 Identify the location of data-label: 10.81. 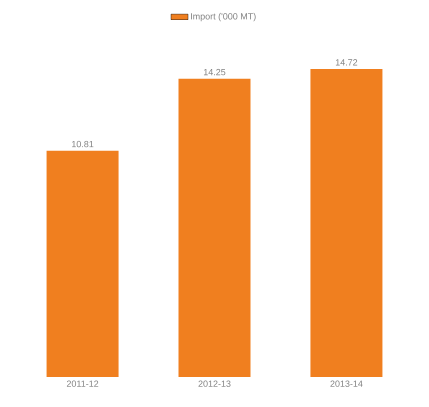
(83, 144).